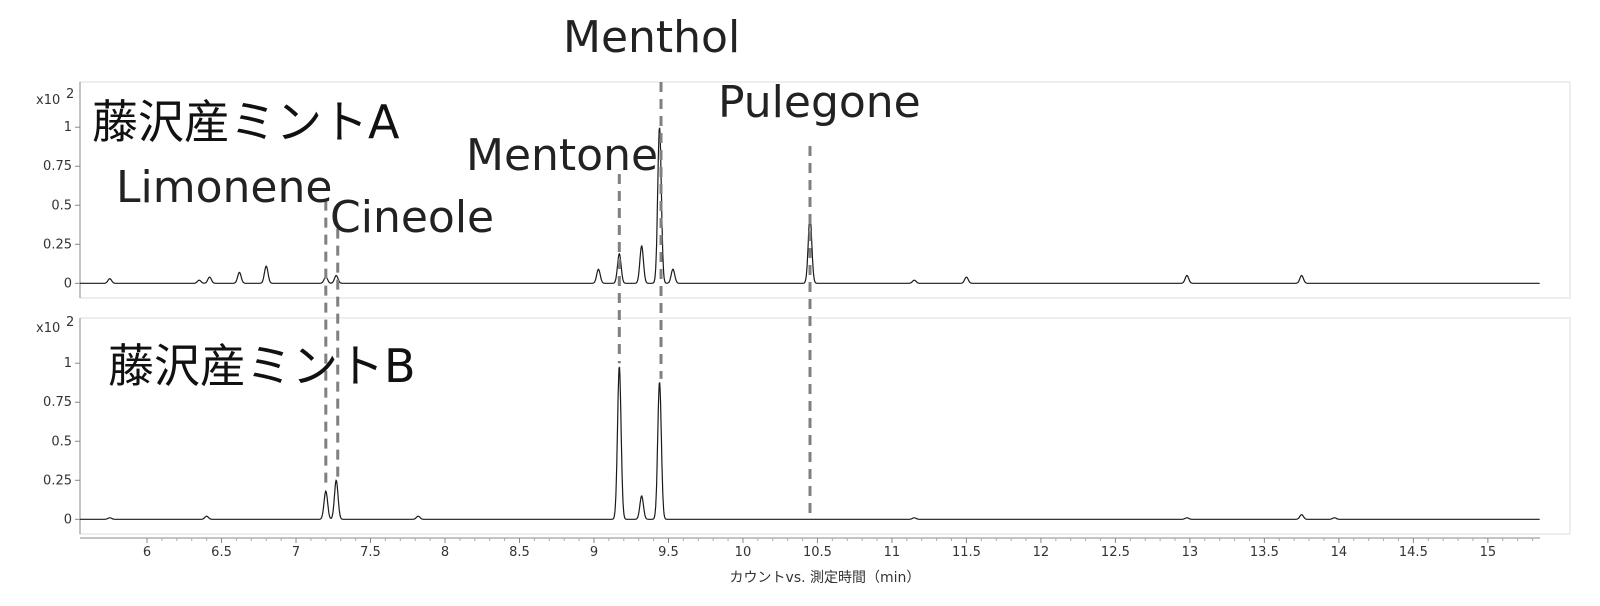  I want to click on x-tick-label: 11.5, so click(966, 552).